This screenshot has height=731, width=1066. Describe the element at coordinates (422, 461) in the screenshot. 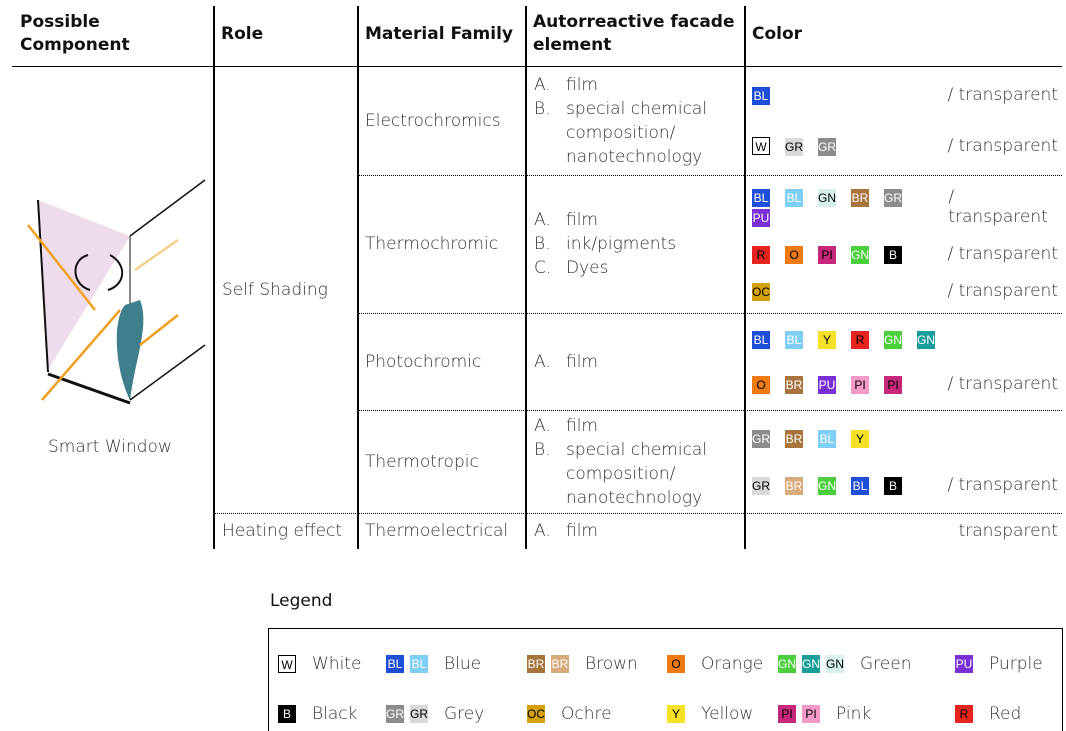

I see `material: Thermotropic` at that location.